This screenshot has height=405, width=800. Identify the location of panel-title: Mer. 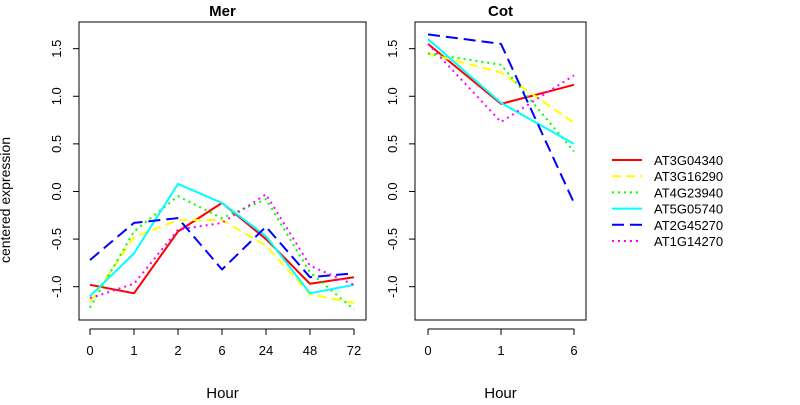
(222, 11).